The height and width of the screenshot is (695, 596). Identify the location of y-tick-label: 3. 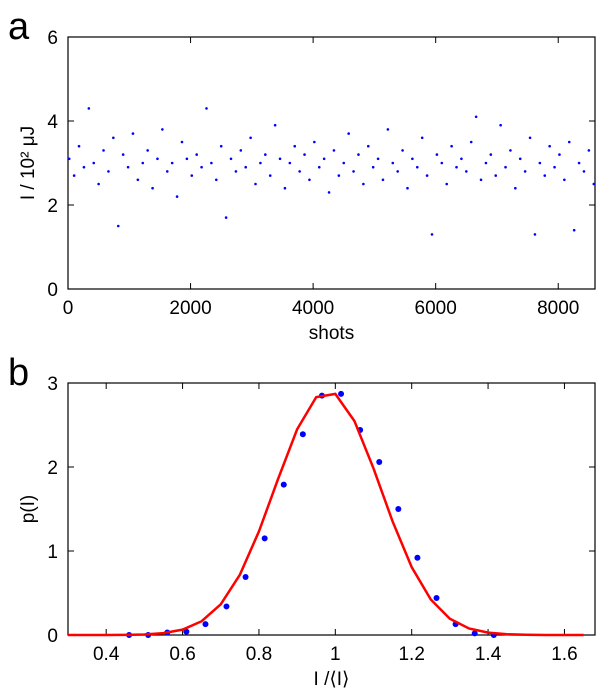
(52, 384).